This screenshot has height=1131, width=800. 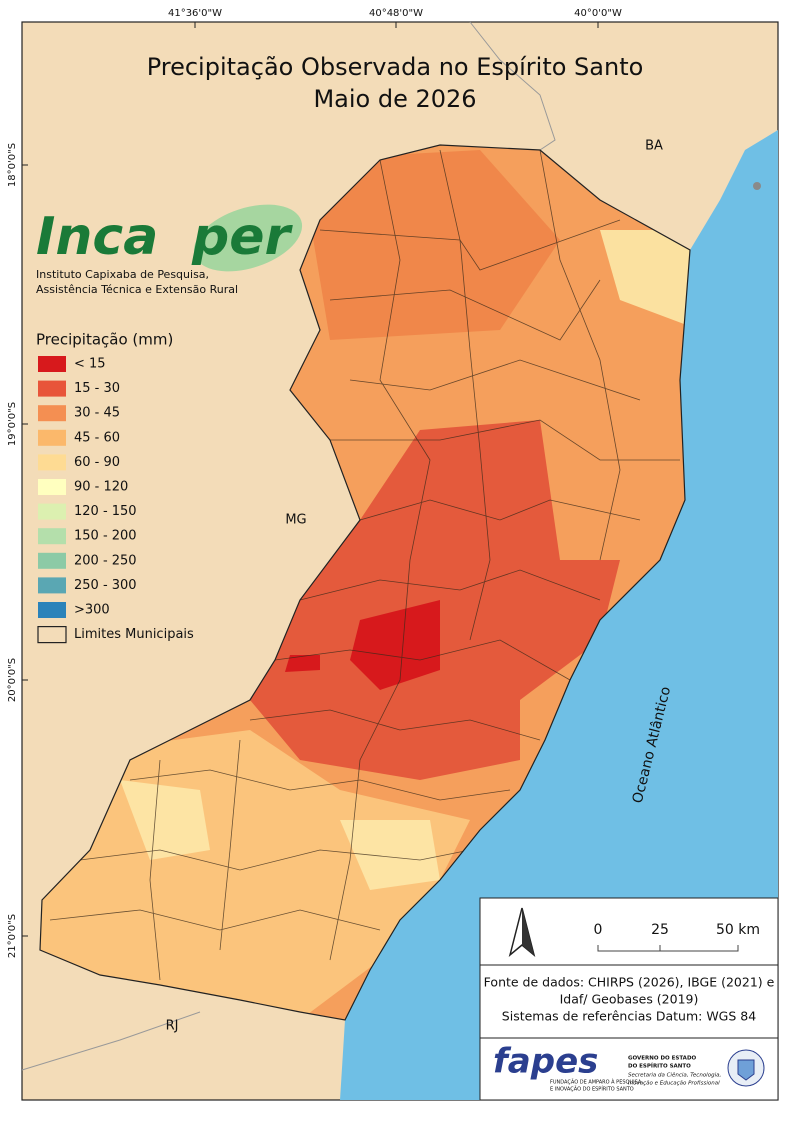 What do you see at coordinates (662, 1059) in the screenshot?
I see `gov-text: GOVERNO DO ESTADO` at bounding box center [662, 1059].